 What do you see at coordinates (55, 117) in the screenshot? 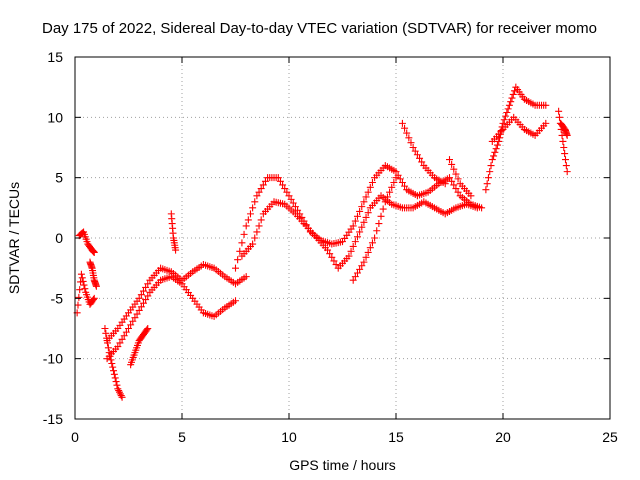
I see `y-tick-label: 10` at bounding box center [55, 117].